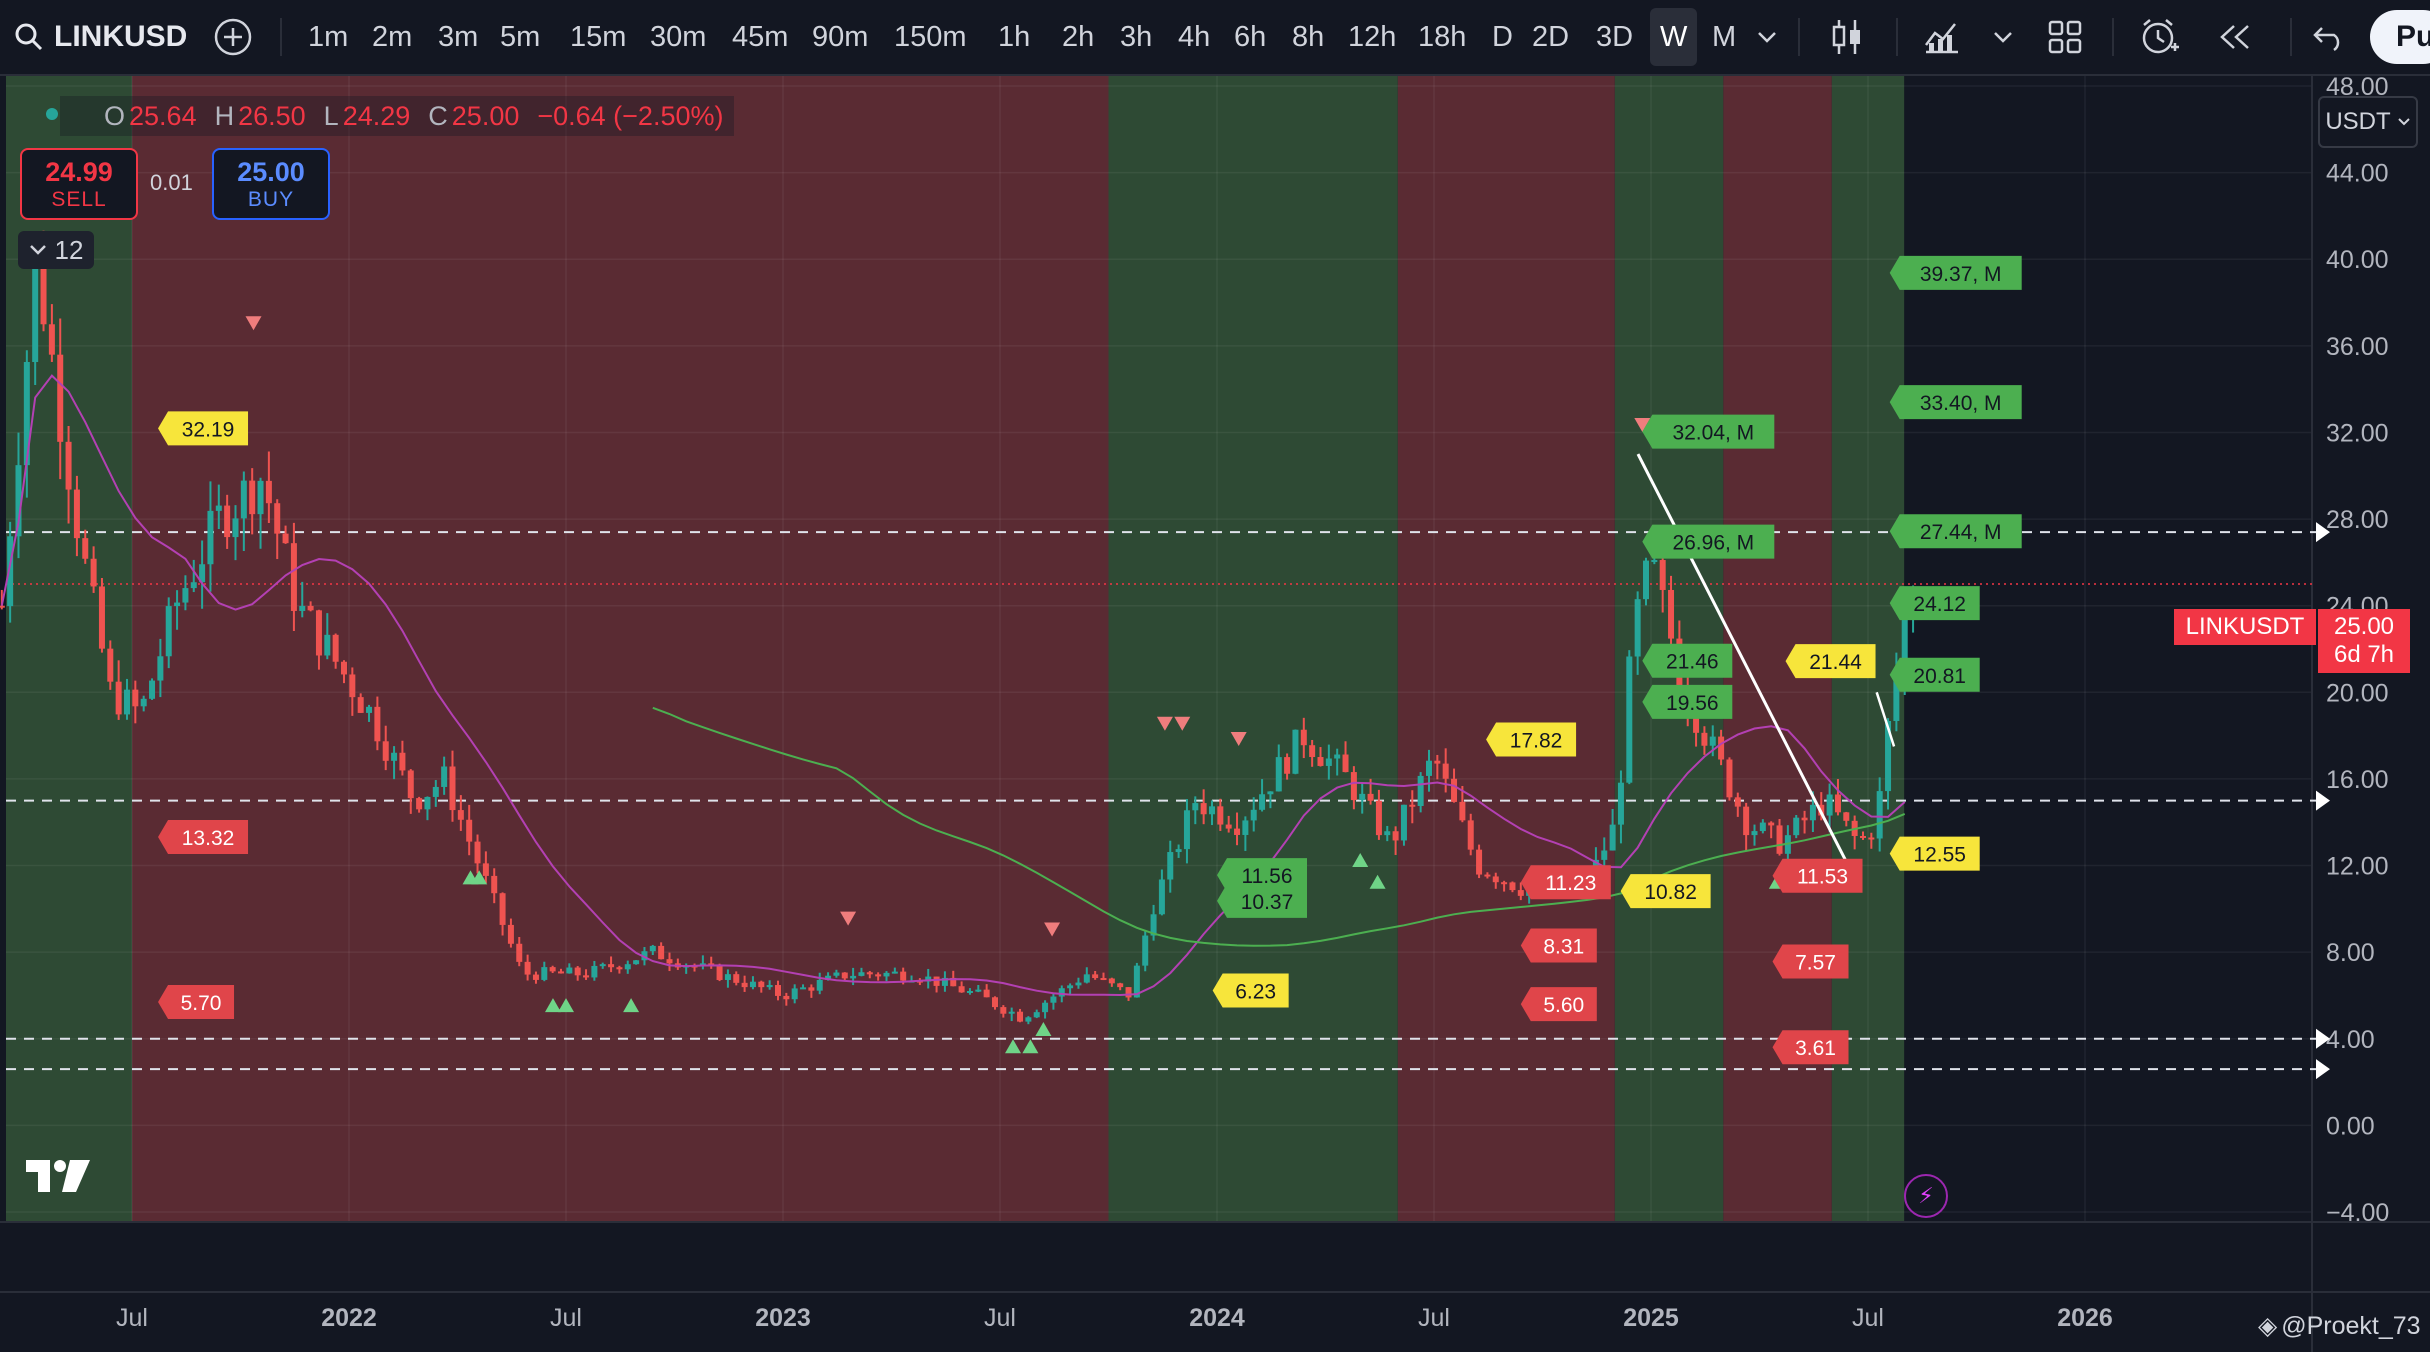 Image resolution: width=2430 pixels, height=1352 pixels. I want to click on price-label-green: 33.40, M, so click(1955, 402).